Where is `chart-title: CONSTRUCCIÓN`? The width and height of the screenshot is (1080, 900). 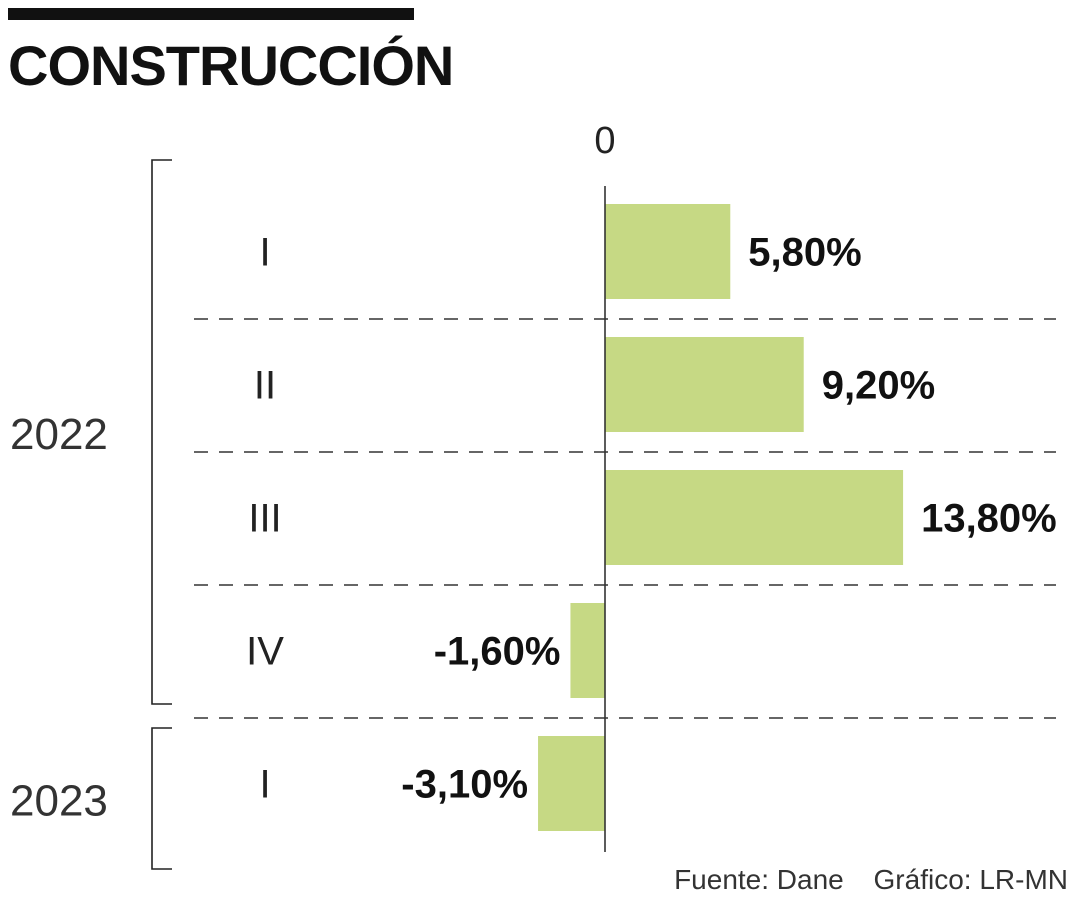
chart-title: CONSTRUCCIÓN is located at coordinates (231, 65).